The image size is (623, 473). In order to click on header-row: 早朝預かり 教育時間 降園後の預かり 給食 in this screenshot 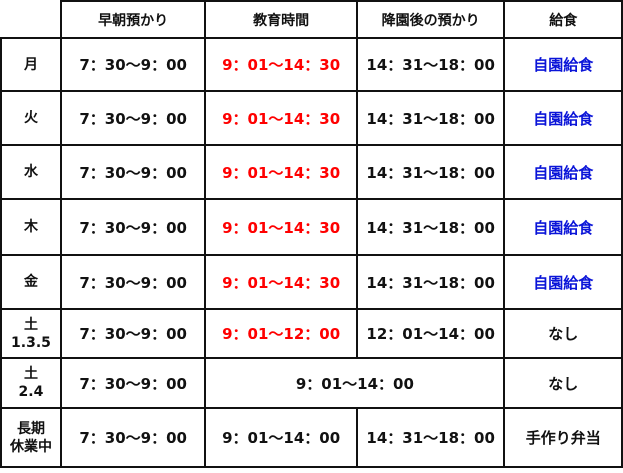, I will do `click(312, 19)`.